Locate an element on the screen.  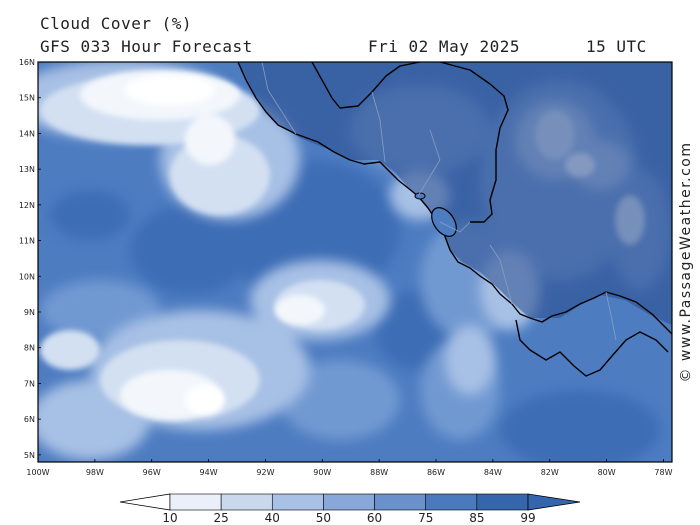
lon-tick-label: 78W is located at coordinates (663, 472).